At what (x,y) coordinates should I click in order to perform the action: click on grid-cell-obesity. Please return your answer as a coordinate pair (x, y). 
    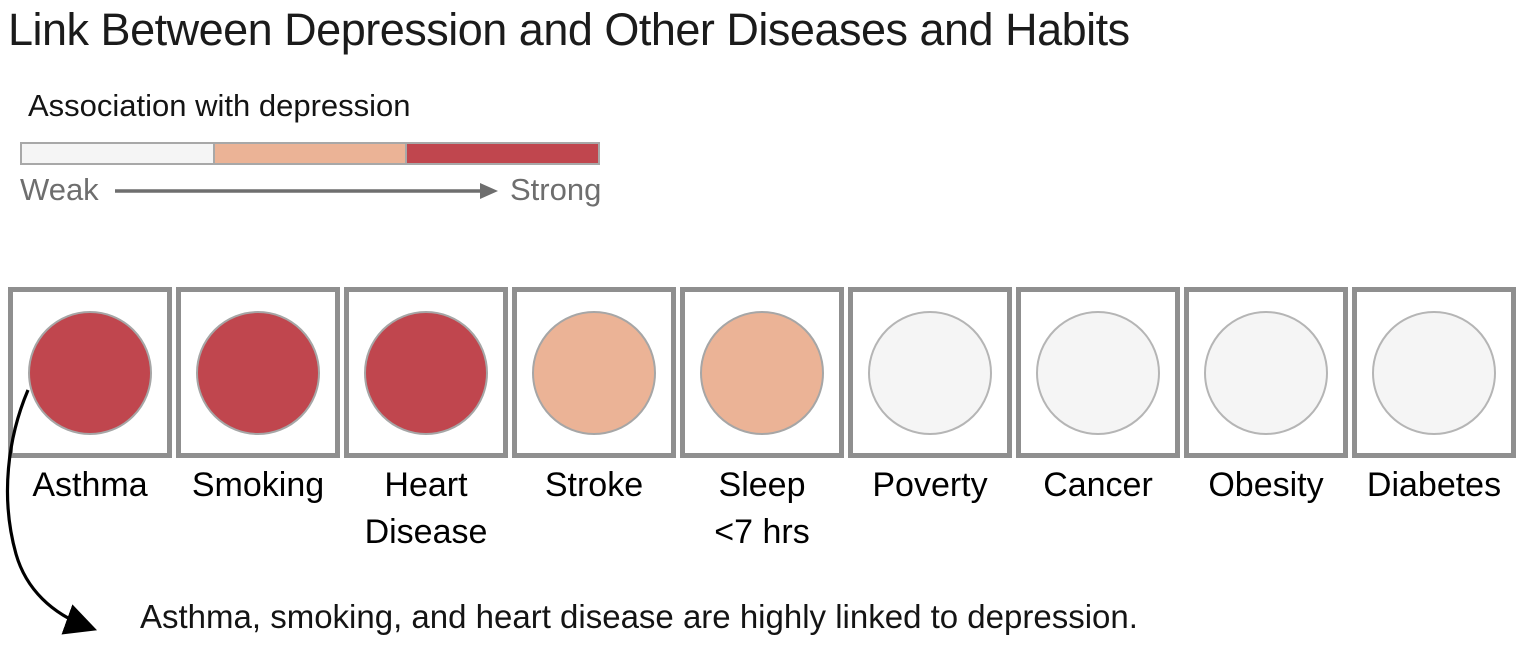
    Looking at the image, I should click on (1266, 372).